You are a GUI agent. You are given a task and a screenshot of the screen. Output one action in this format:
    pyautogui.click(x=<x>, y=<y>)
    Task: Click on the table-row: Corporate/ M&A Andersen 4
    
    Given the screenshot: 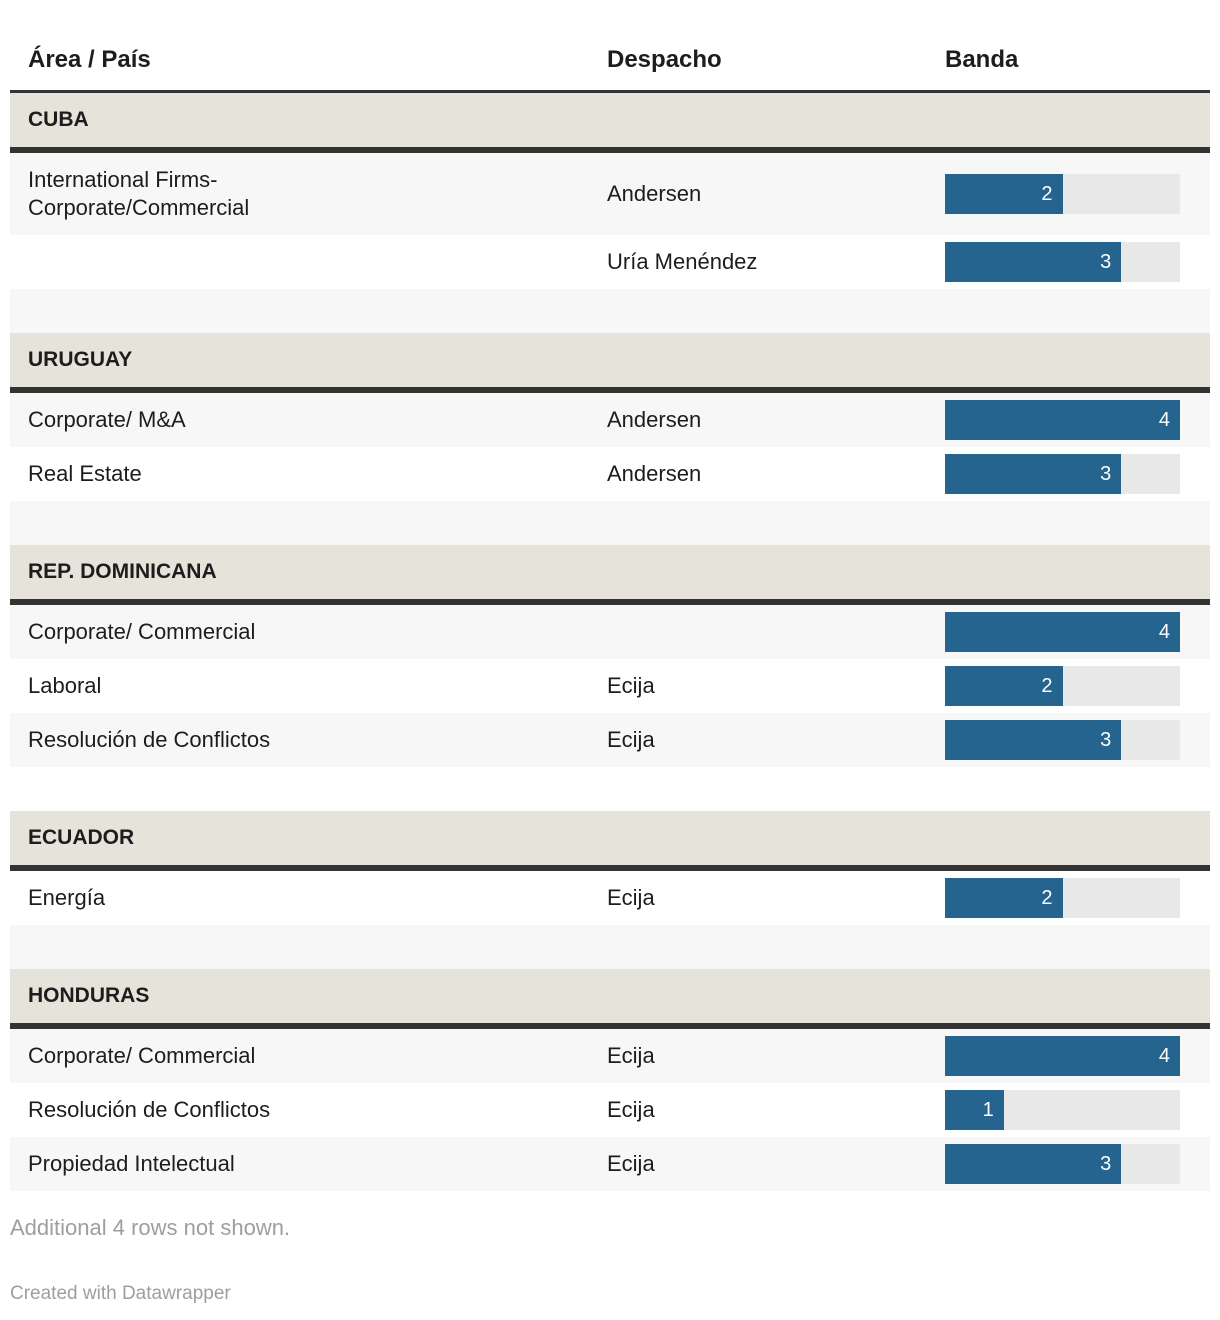 What is the action you would take?
    pyautogui.click(x=610, y=418)
    